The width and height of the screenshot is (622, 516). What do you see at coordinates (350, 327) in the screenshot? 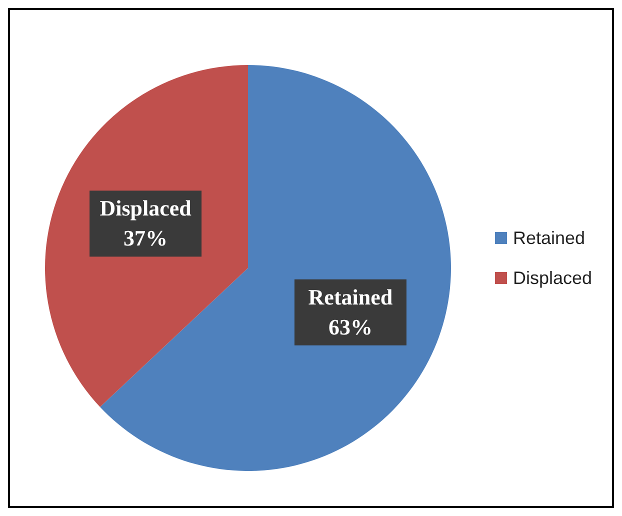
I see `data-label: 63%` at bounding box center [350, 327].